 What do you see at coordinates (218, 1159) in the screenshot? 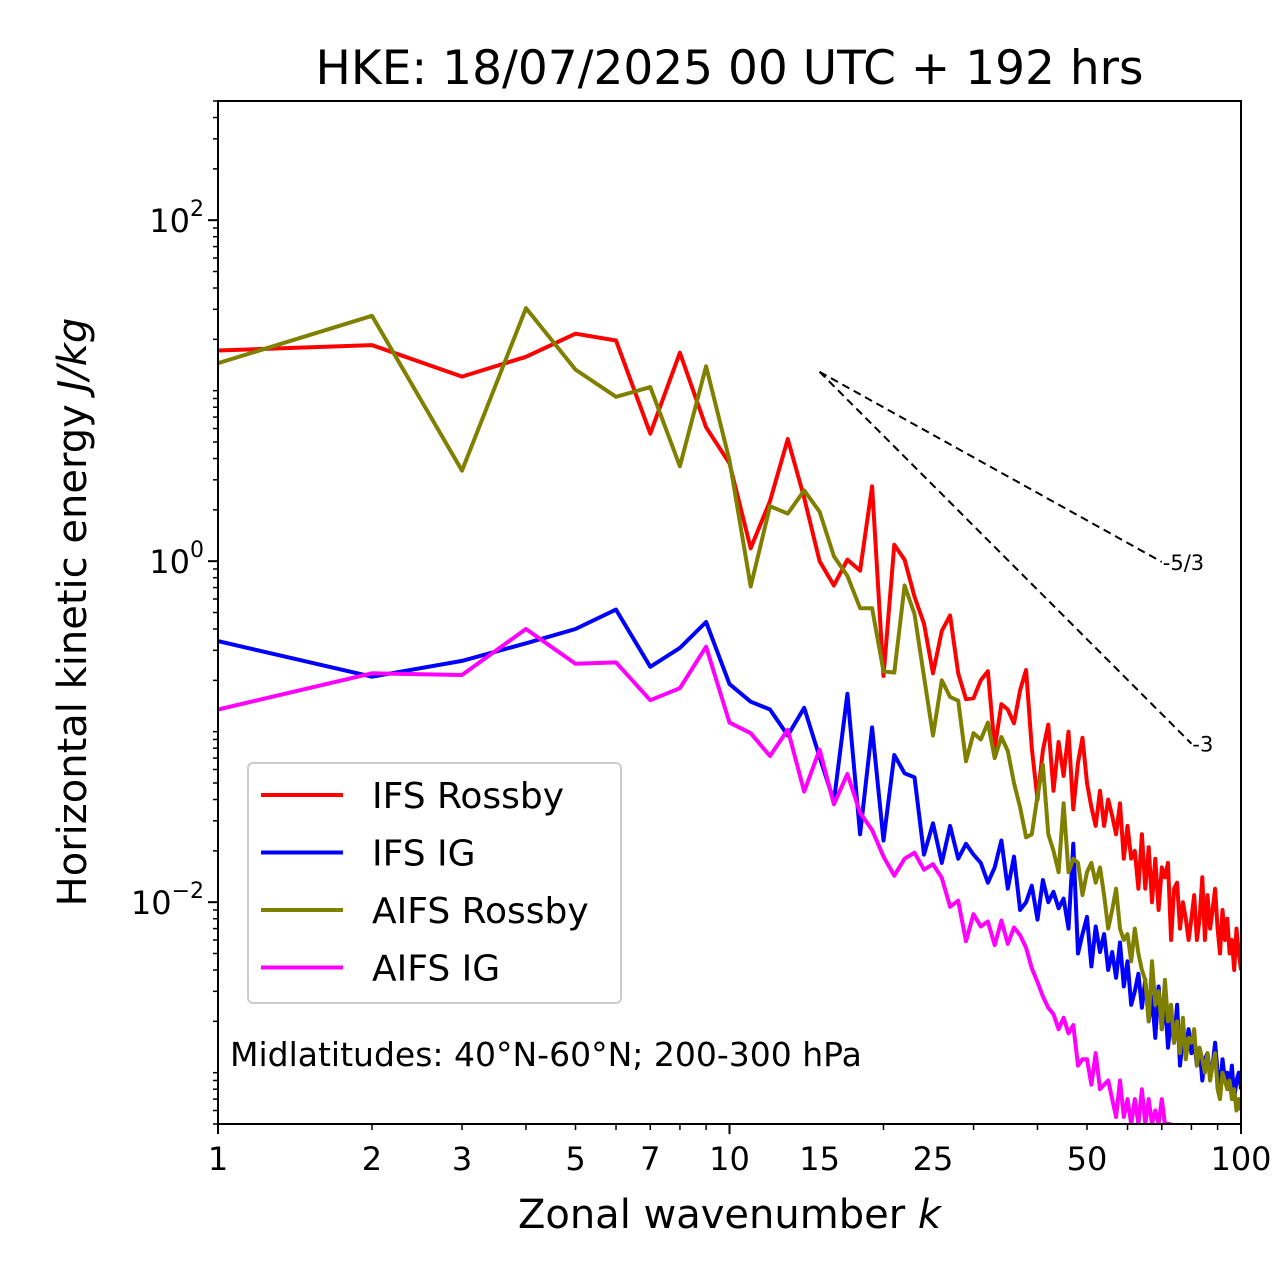
I see `x-tick-label: 1` at bounding box center [218, 1159].